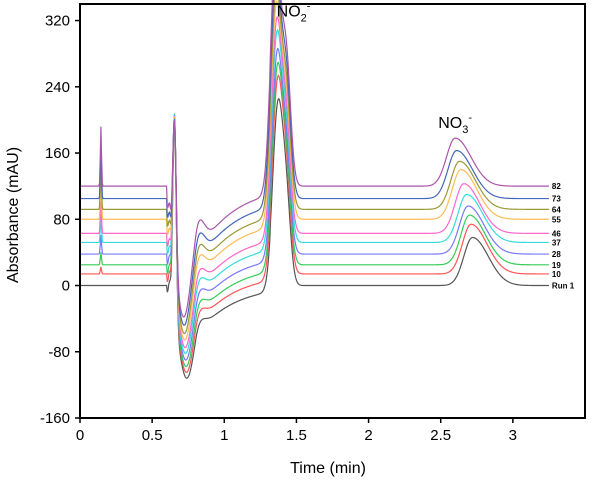 The height and width of the screenshot is (481, 592). I want to click on y-tick-label: 80, so click(61, 219).